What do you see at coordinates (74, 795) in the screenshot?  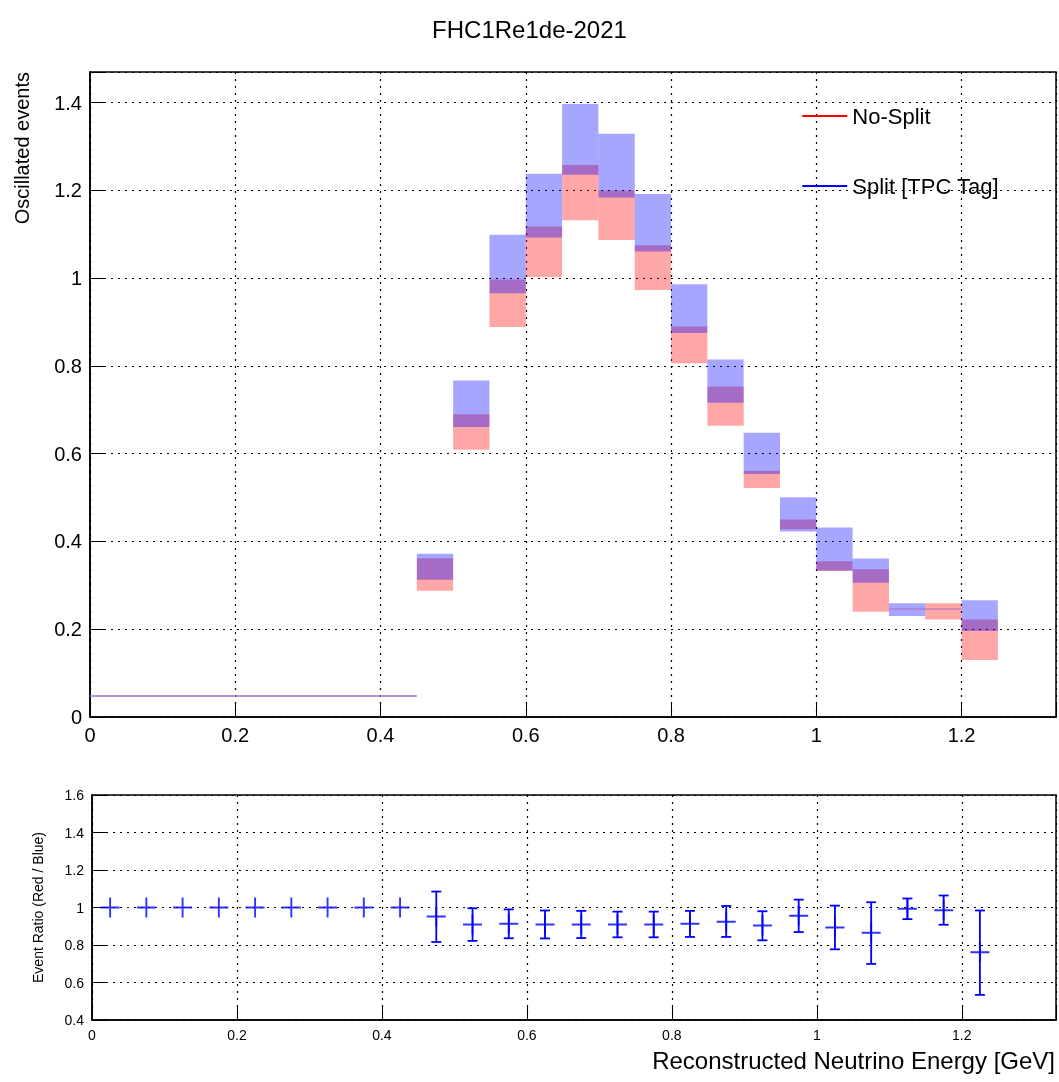 I see `y-tick-label: 1.6` at bounding box center [74, 795].